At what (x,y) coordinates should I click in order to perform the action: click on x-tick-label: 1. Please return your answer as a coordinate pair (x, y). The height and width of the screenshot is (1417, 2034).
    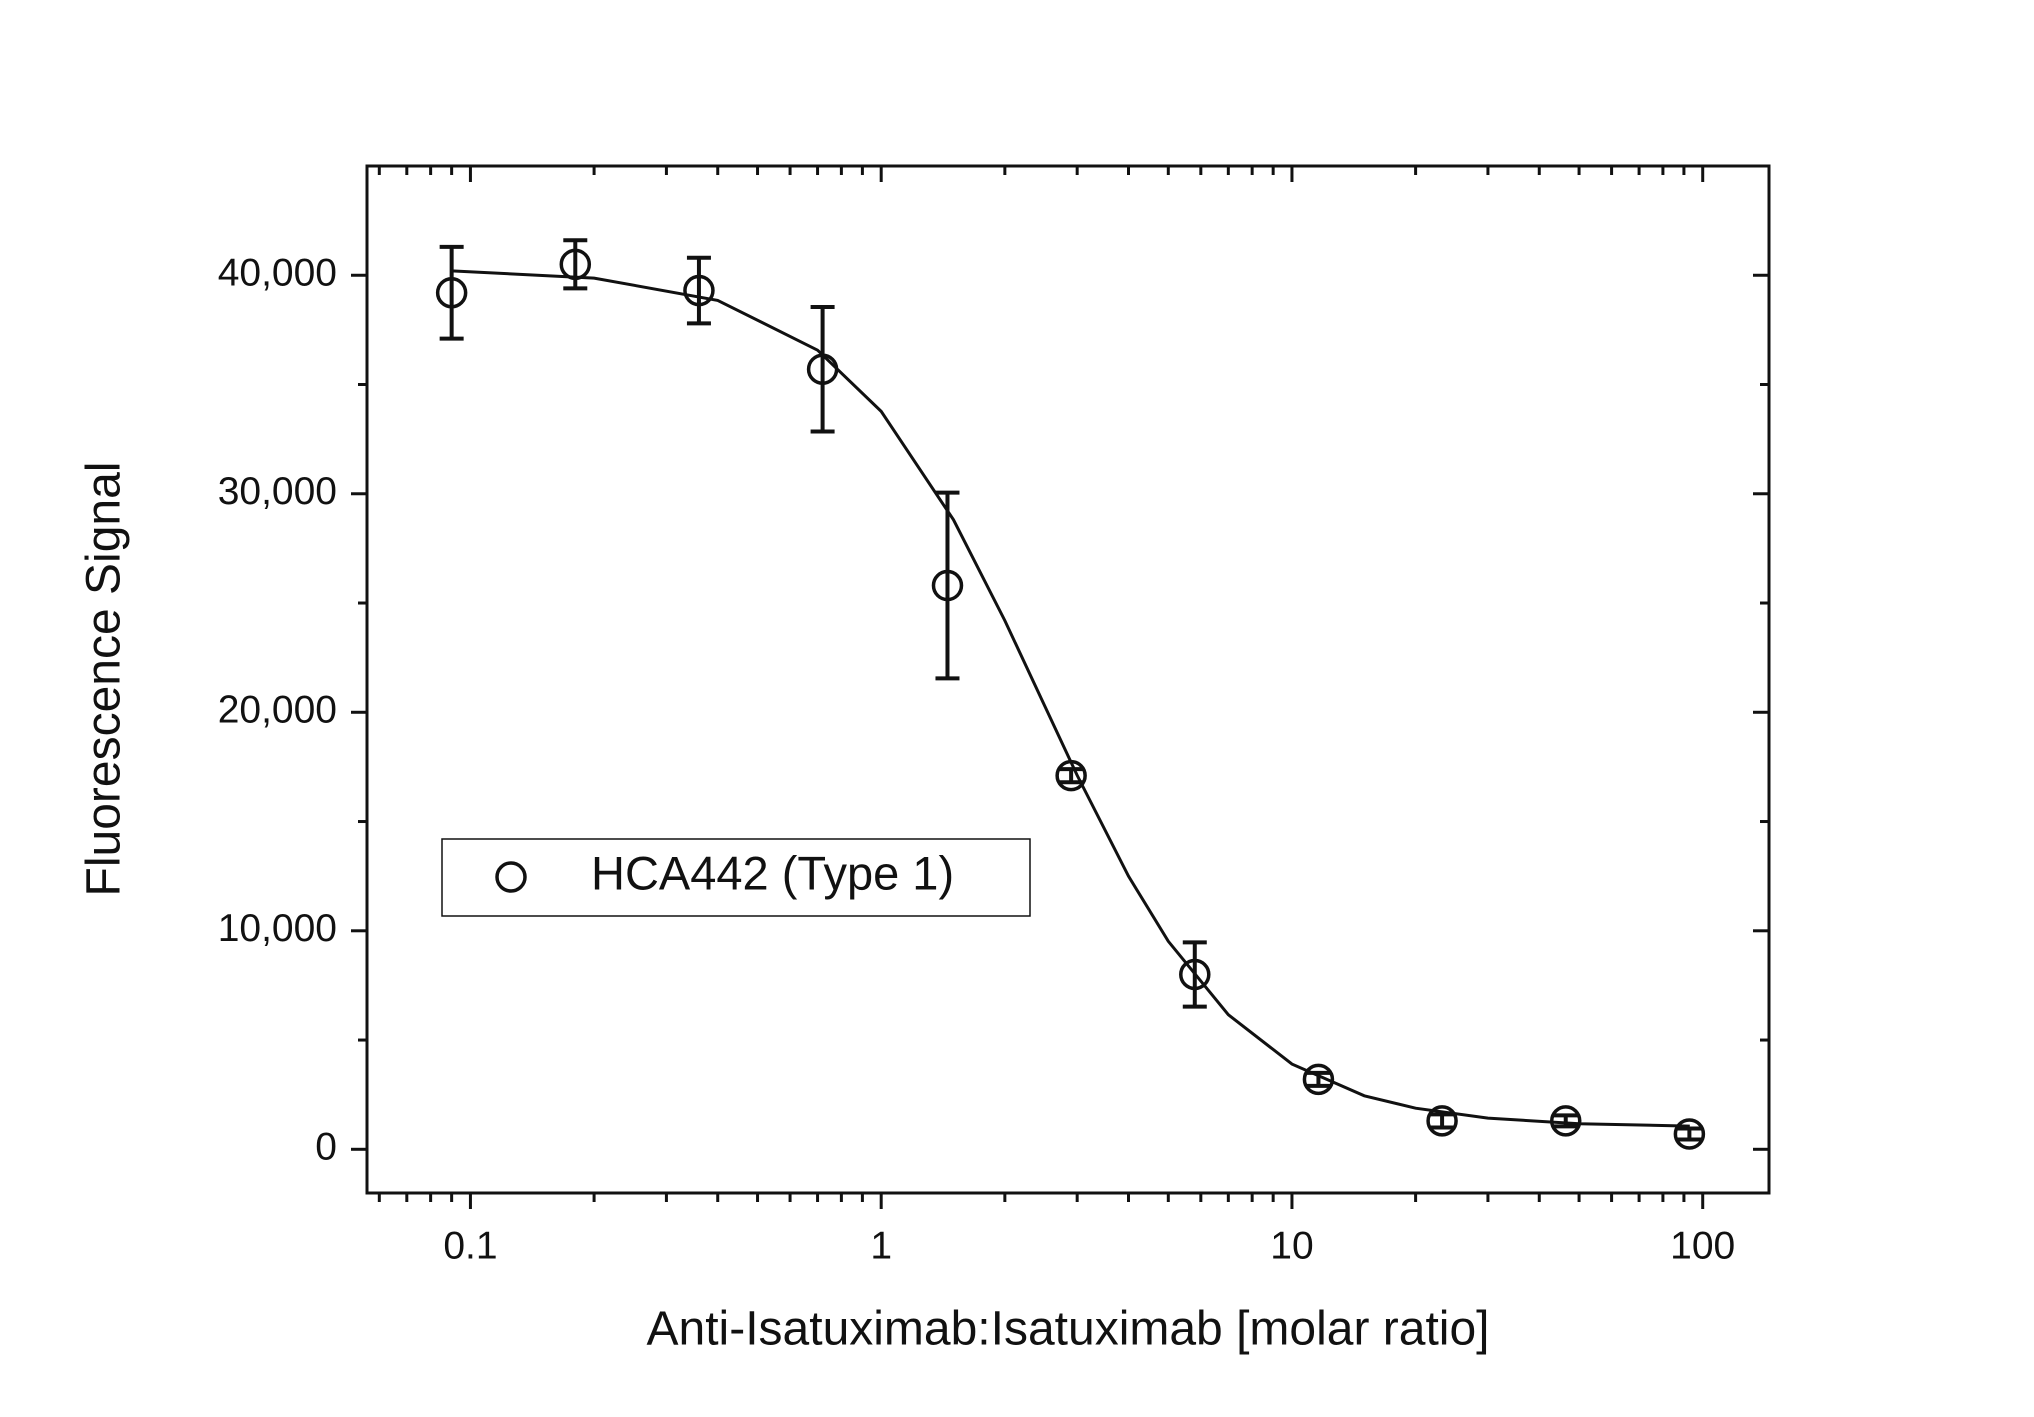
    Looking at the image, I should click on (881, 1245).